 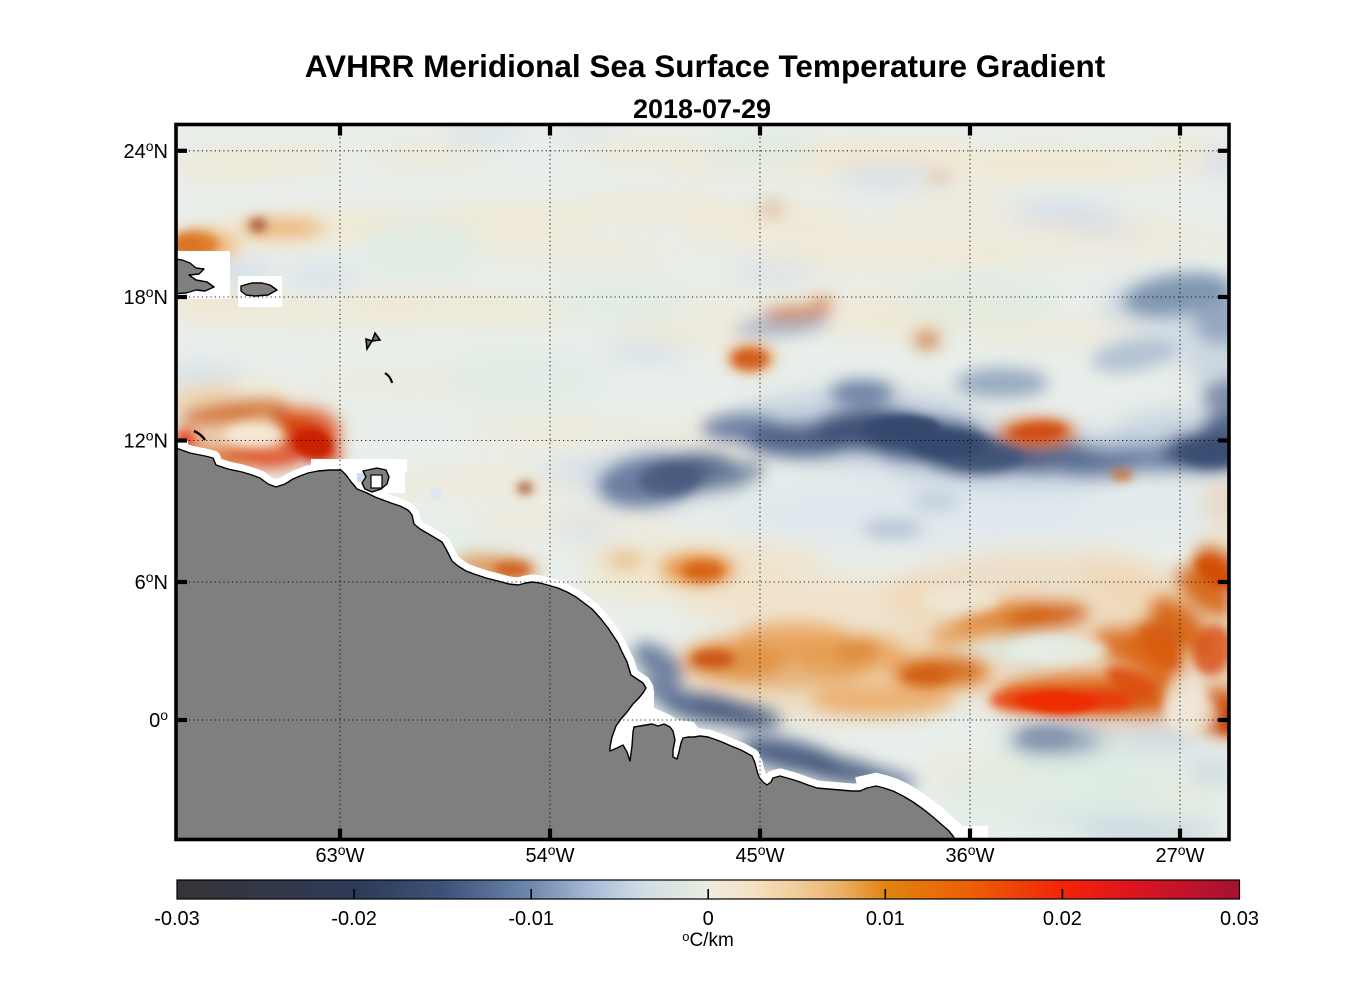 I want to click on svg-text: 0, so click(x=708, y=919).